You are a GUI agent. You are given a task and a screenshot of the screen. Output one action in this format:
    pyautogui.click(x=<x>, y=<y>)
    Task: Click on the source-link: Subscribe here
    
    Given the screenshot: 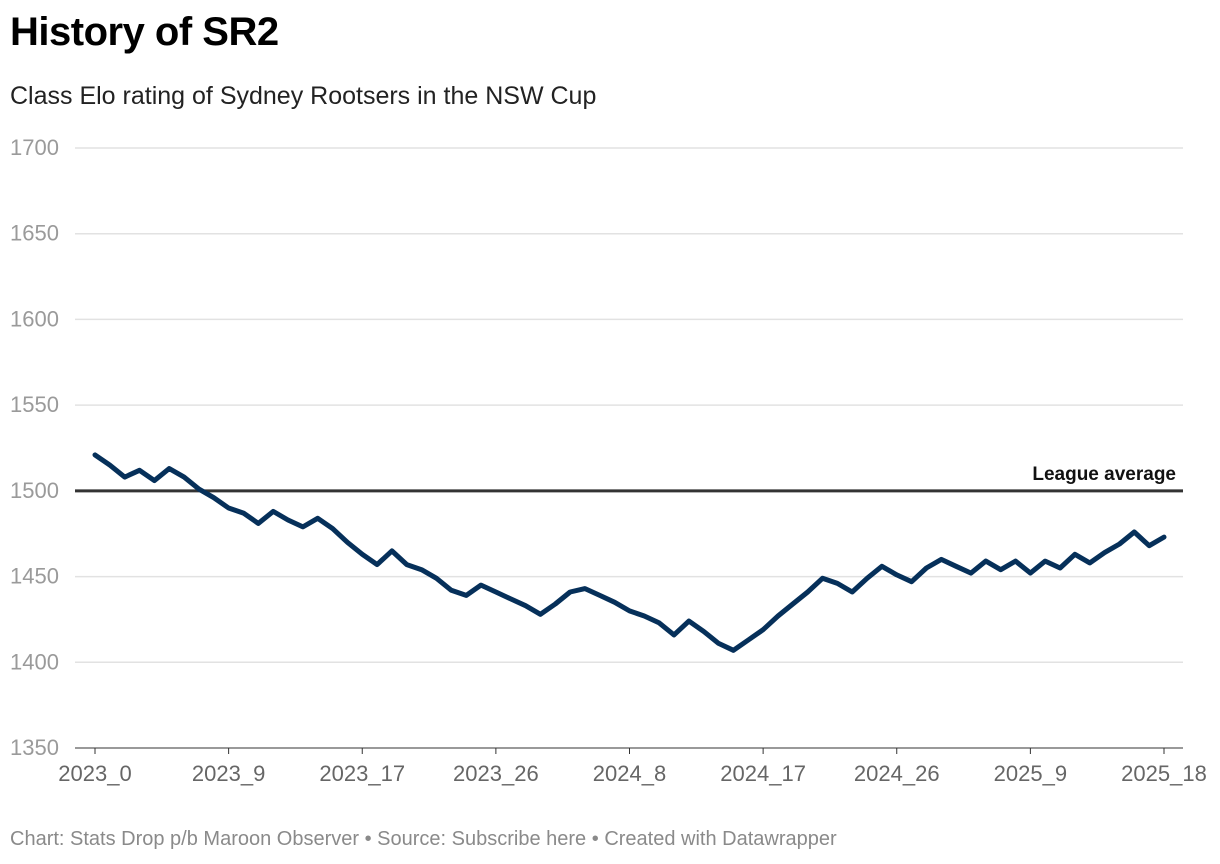 What is the action you would take?
    pyautogui.click(x=519, y=839)
    